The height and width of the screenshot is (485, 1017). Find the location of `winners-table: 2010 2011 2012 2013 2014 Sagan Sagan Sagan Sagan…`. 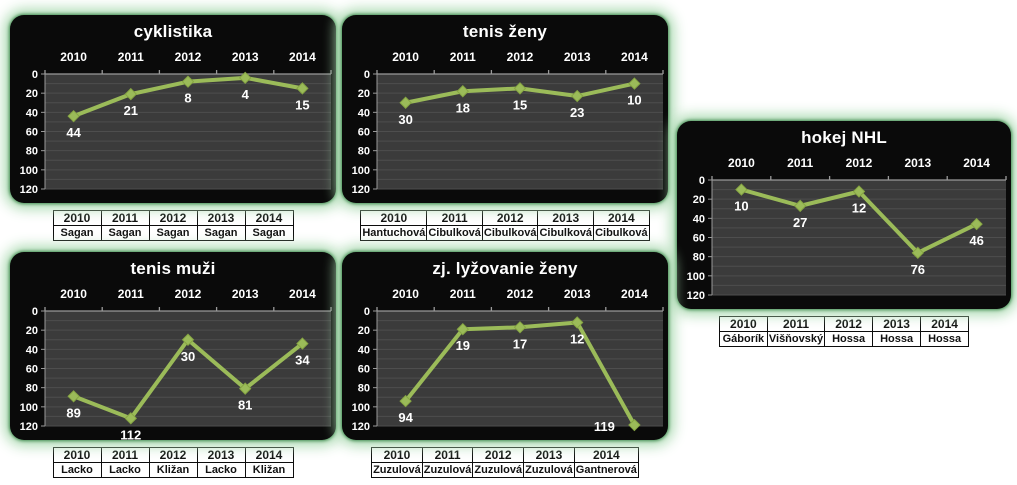

winners-table: 2010 2011 2012 2013 2014 Sagan Sagan Sagan Sagan… is located at coordinates (173, 225).